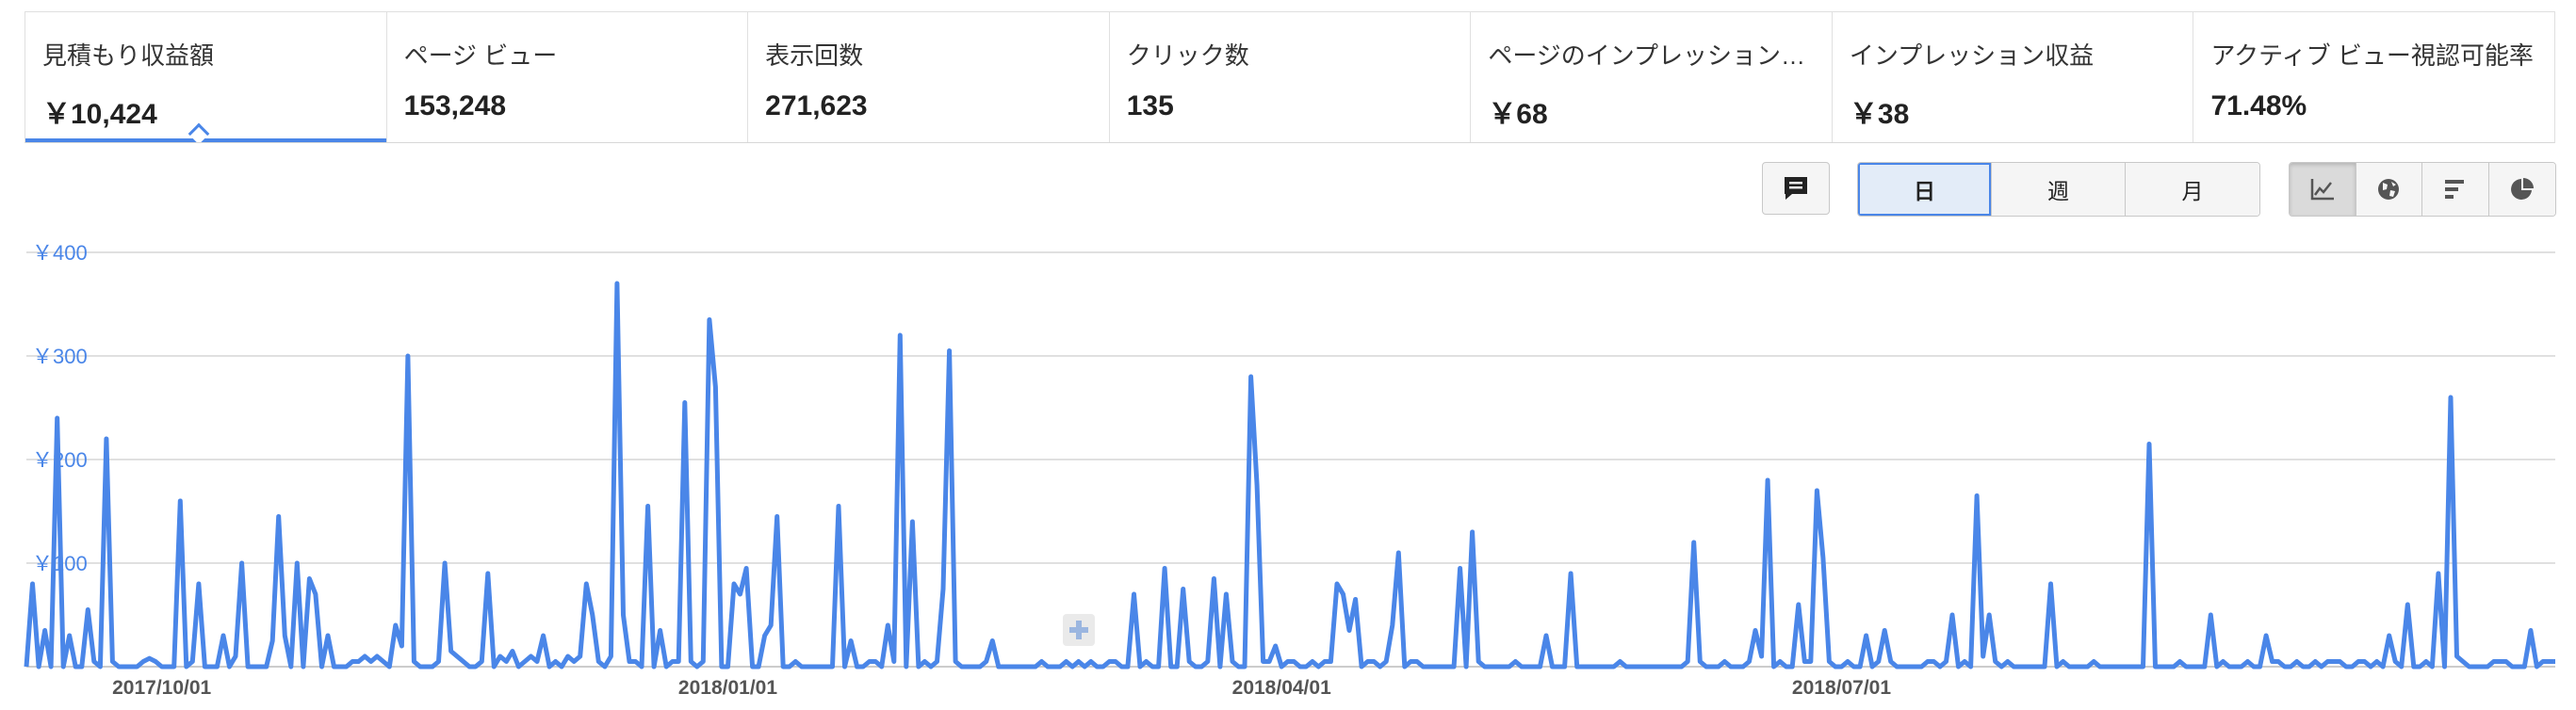 This screenshot has width=2576, height=710. I want to click on metric-value: 71.48%, so click(2258, 105).